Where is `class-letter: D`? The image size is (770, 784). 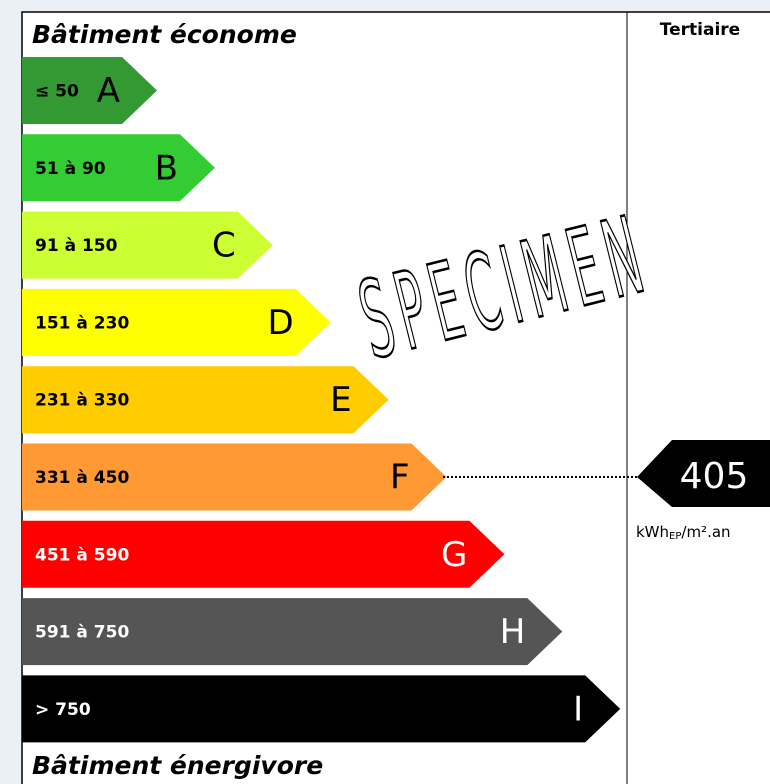
class-letter: D is located at coordinates (281, 323).